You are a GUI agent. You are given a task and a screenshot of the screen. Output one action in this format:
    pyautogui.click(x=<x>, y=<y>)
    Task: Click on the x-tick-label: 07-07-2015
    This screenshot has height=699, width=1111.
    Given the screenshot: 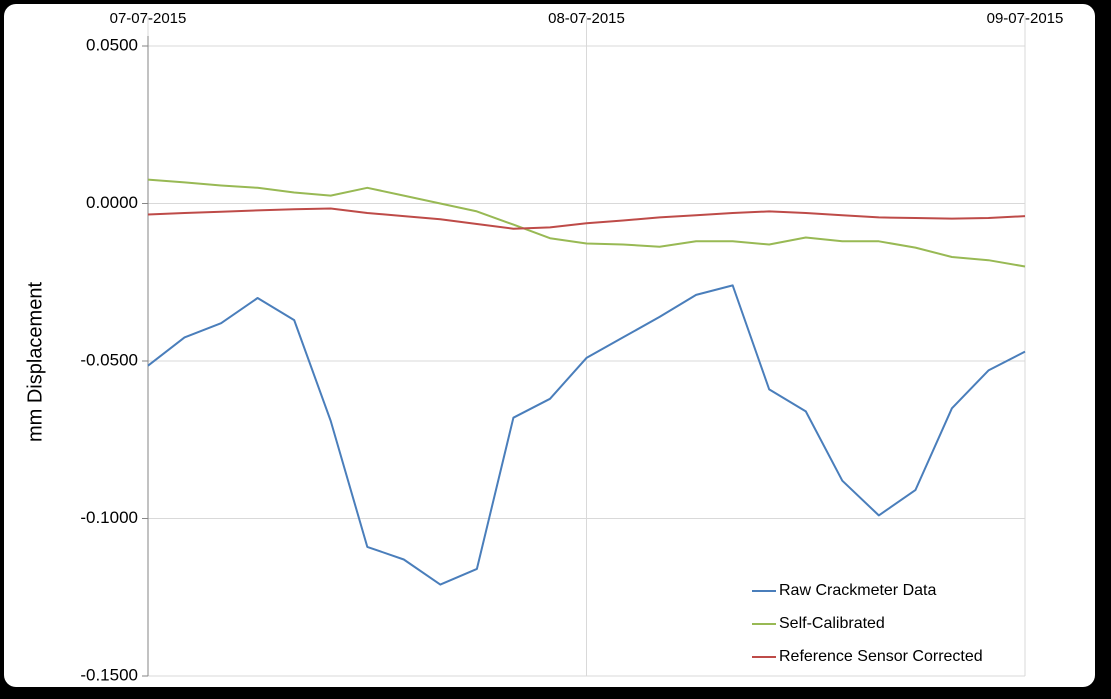 What is the action you would take?
    pyautogui.click(x=148, y=18)
    